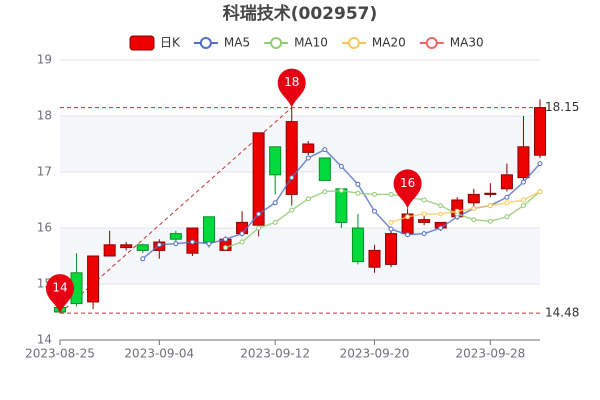 The image size is (600, 400). I want to click on y-tick-label: 16, so click(44, 228).